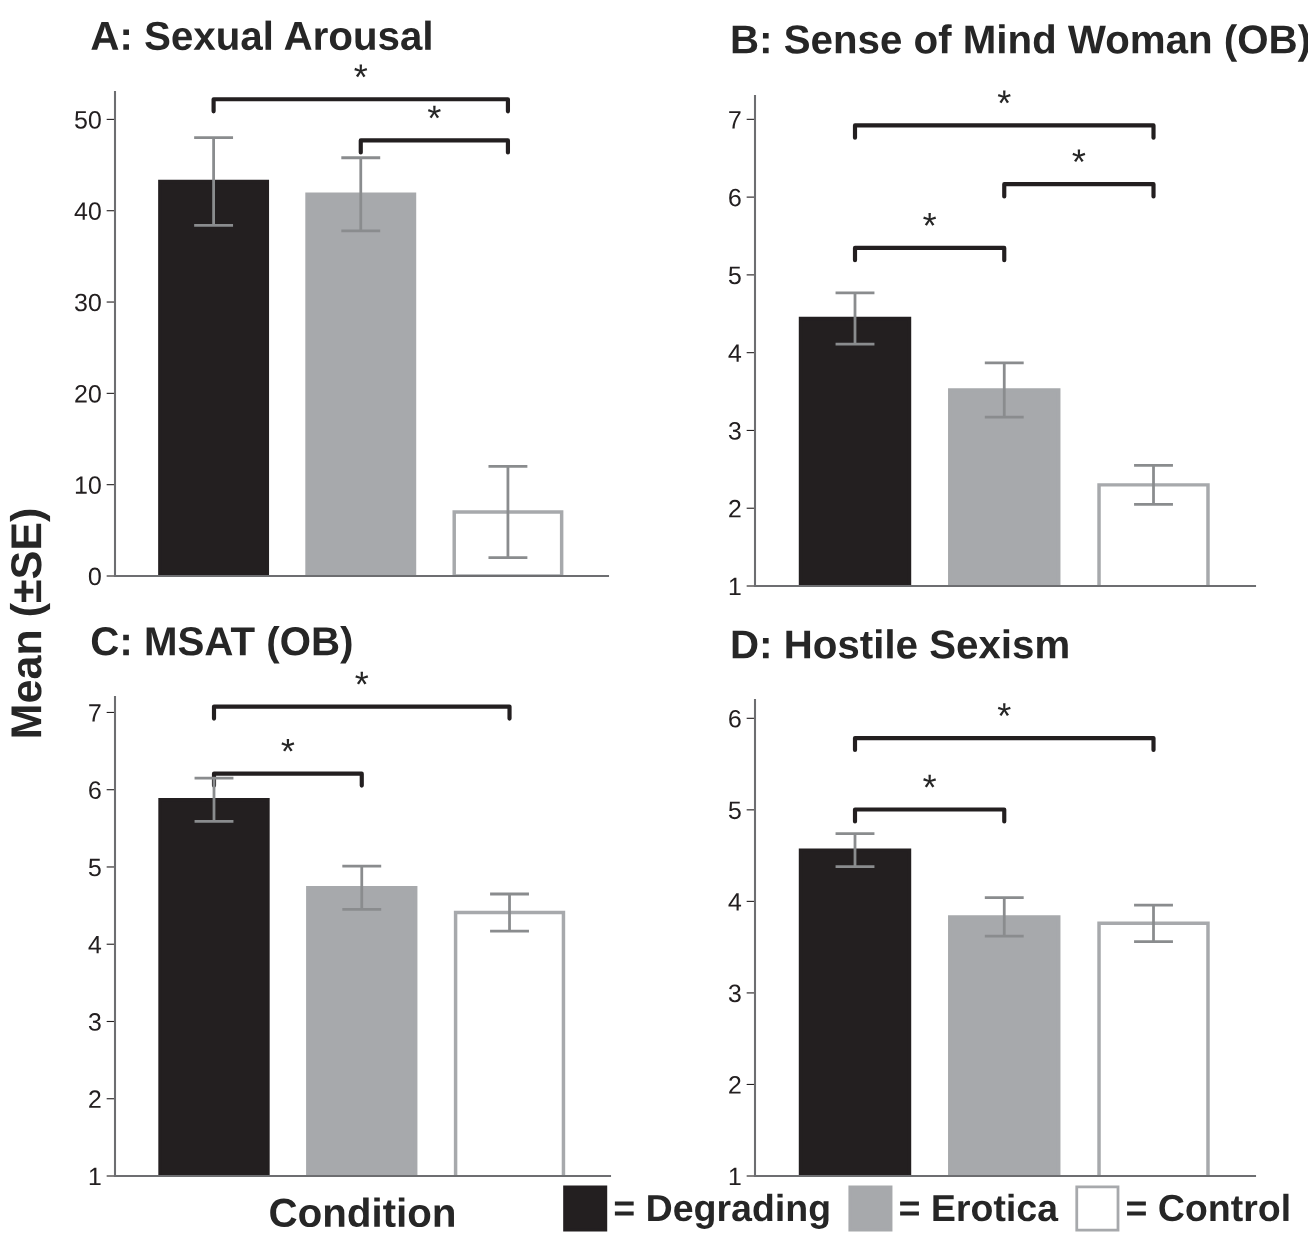  What do you see at coordinates (362, 1212) in the screenshot?
I see `x-axis-title: Condition` at bounding box center [362, 1212].